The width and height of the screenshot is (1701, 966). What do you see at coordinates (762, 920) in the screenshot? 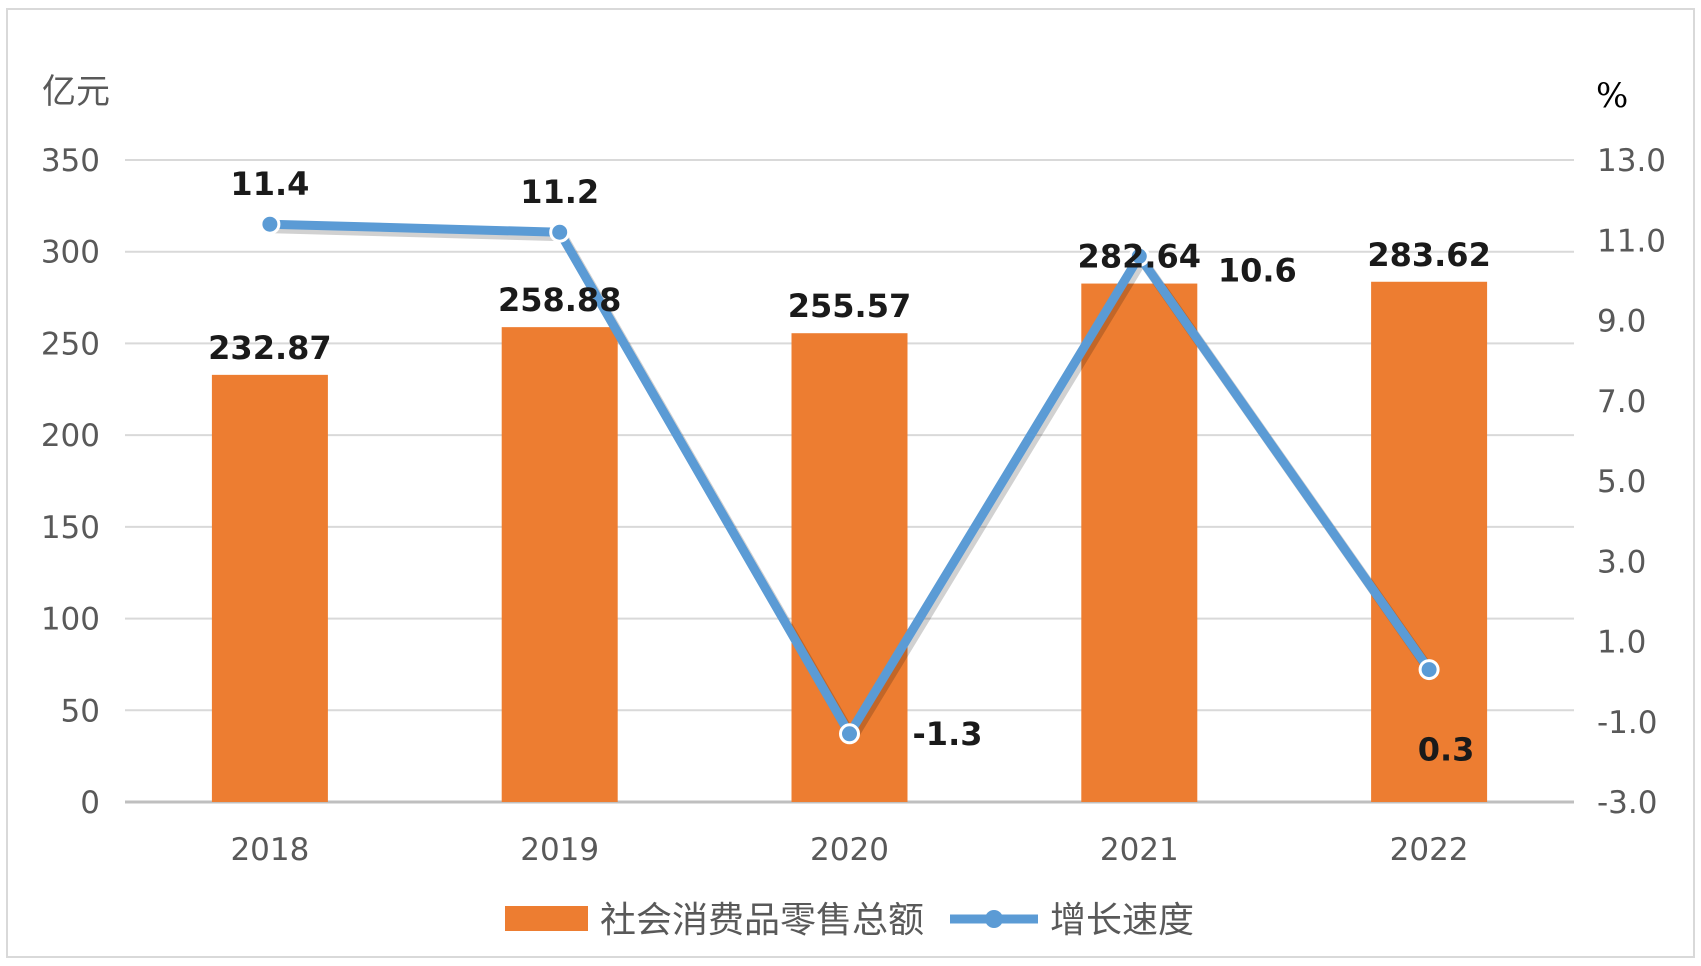
I see `legend-bar-label: 社会消费品零售总额` at bounding box center [762, 920].